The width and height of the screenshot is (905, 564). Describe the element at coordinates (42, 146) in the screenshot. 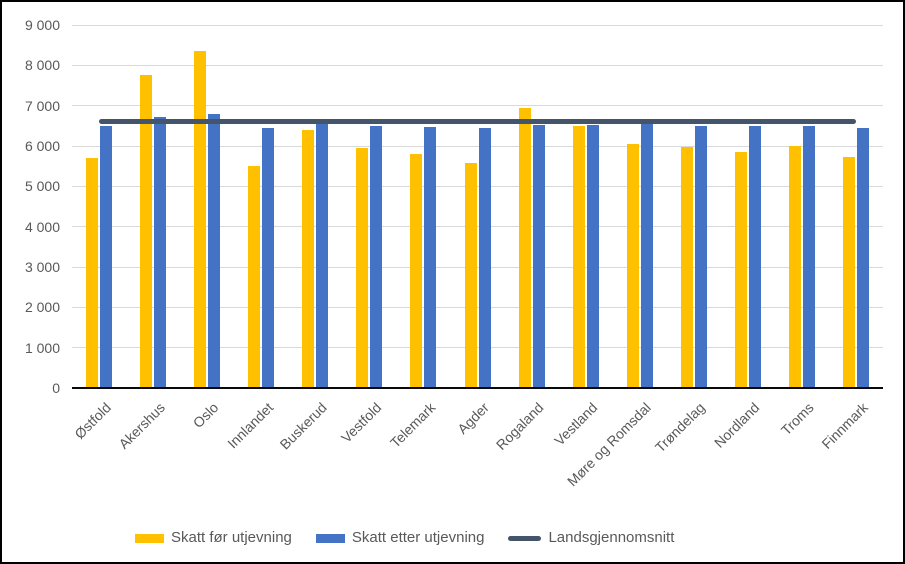

I see `y-axis-label: 6 000` at that location.